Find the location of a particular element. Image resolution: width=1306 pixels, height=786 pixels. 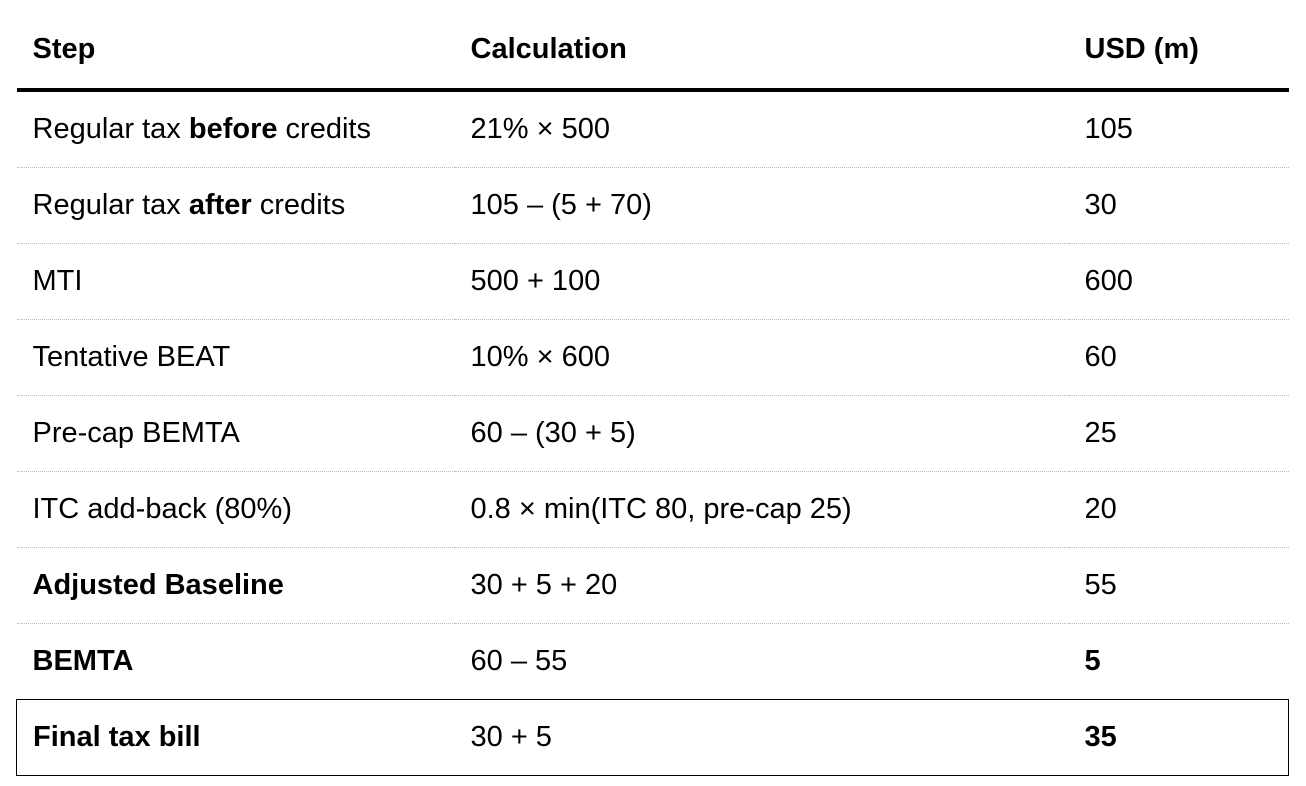

usd-cell: 20 is located at coordinates (1178, 509).